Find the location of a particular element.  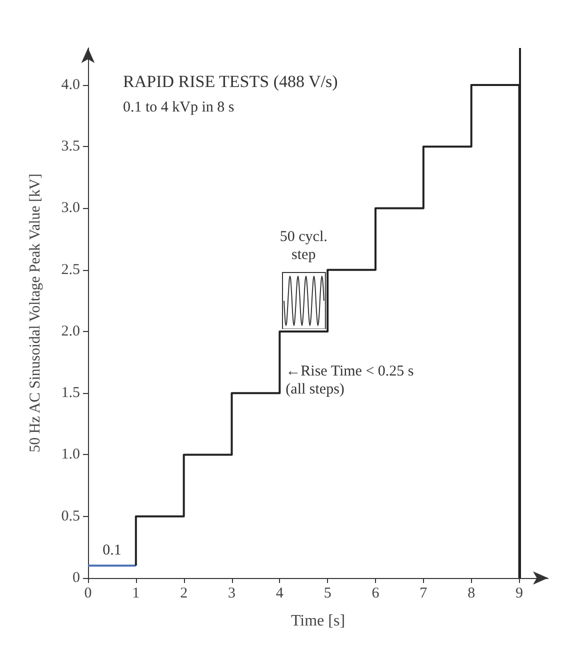

y-tick-label: 1.5 is located at coordinates (70, 393).